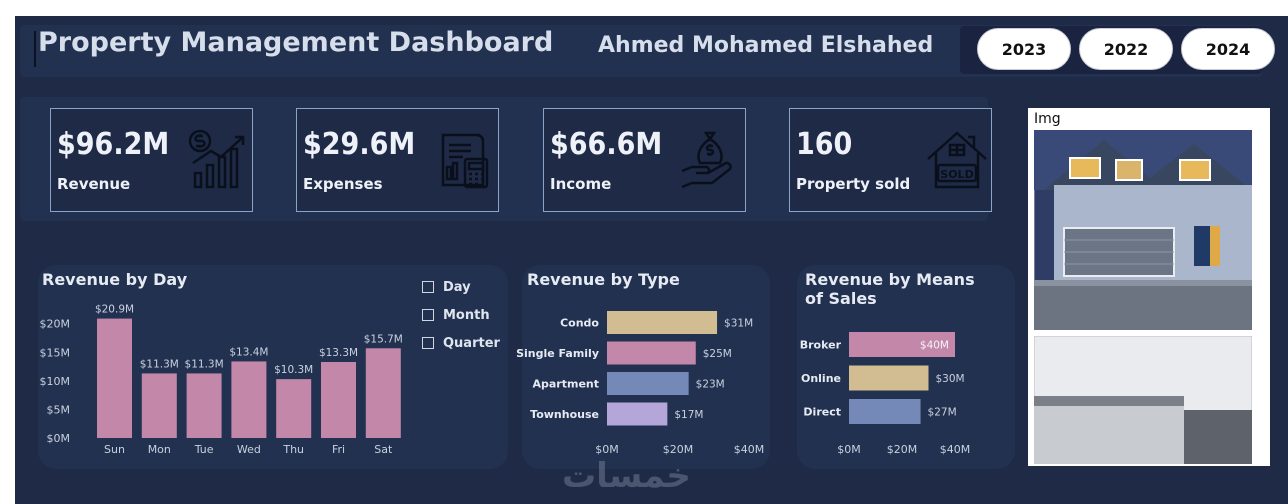 This screenshot has width=1288, height=504. I want to click on author-name: Ahmed Mohamed Elshahed, so click(766, 45).